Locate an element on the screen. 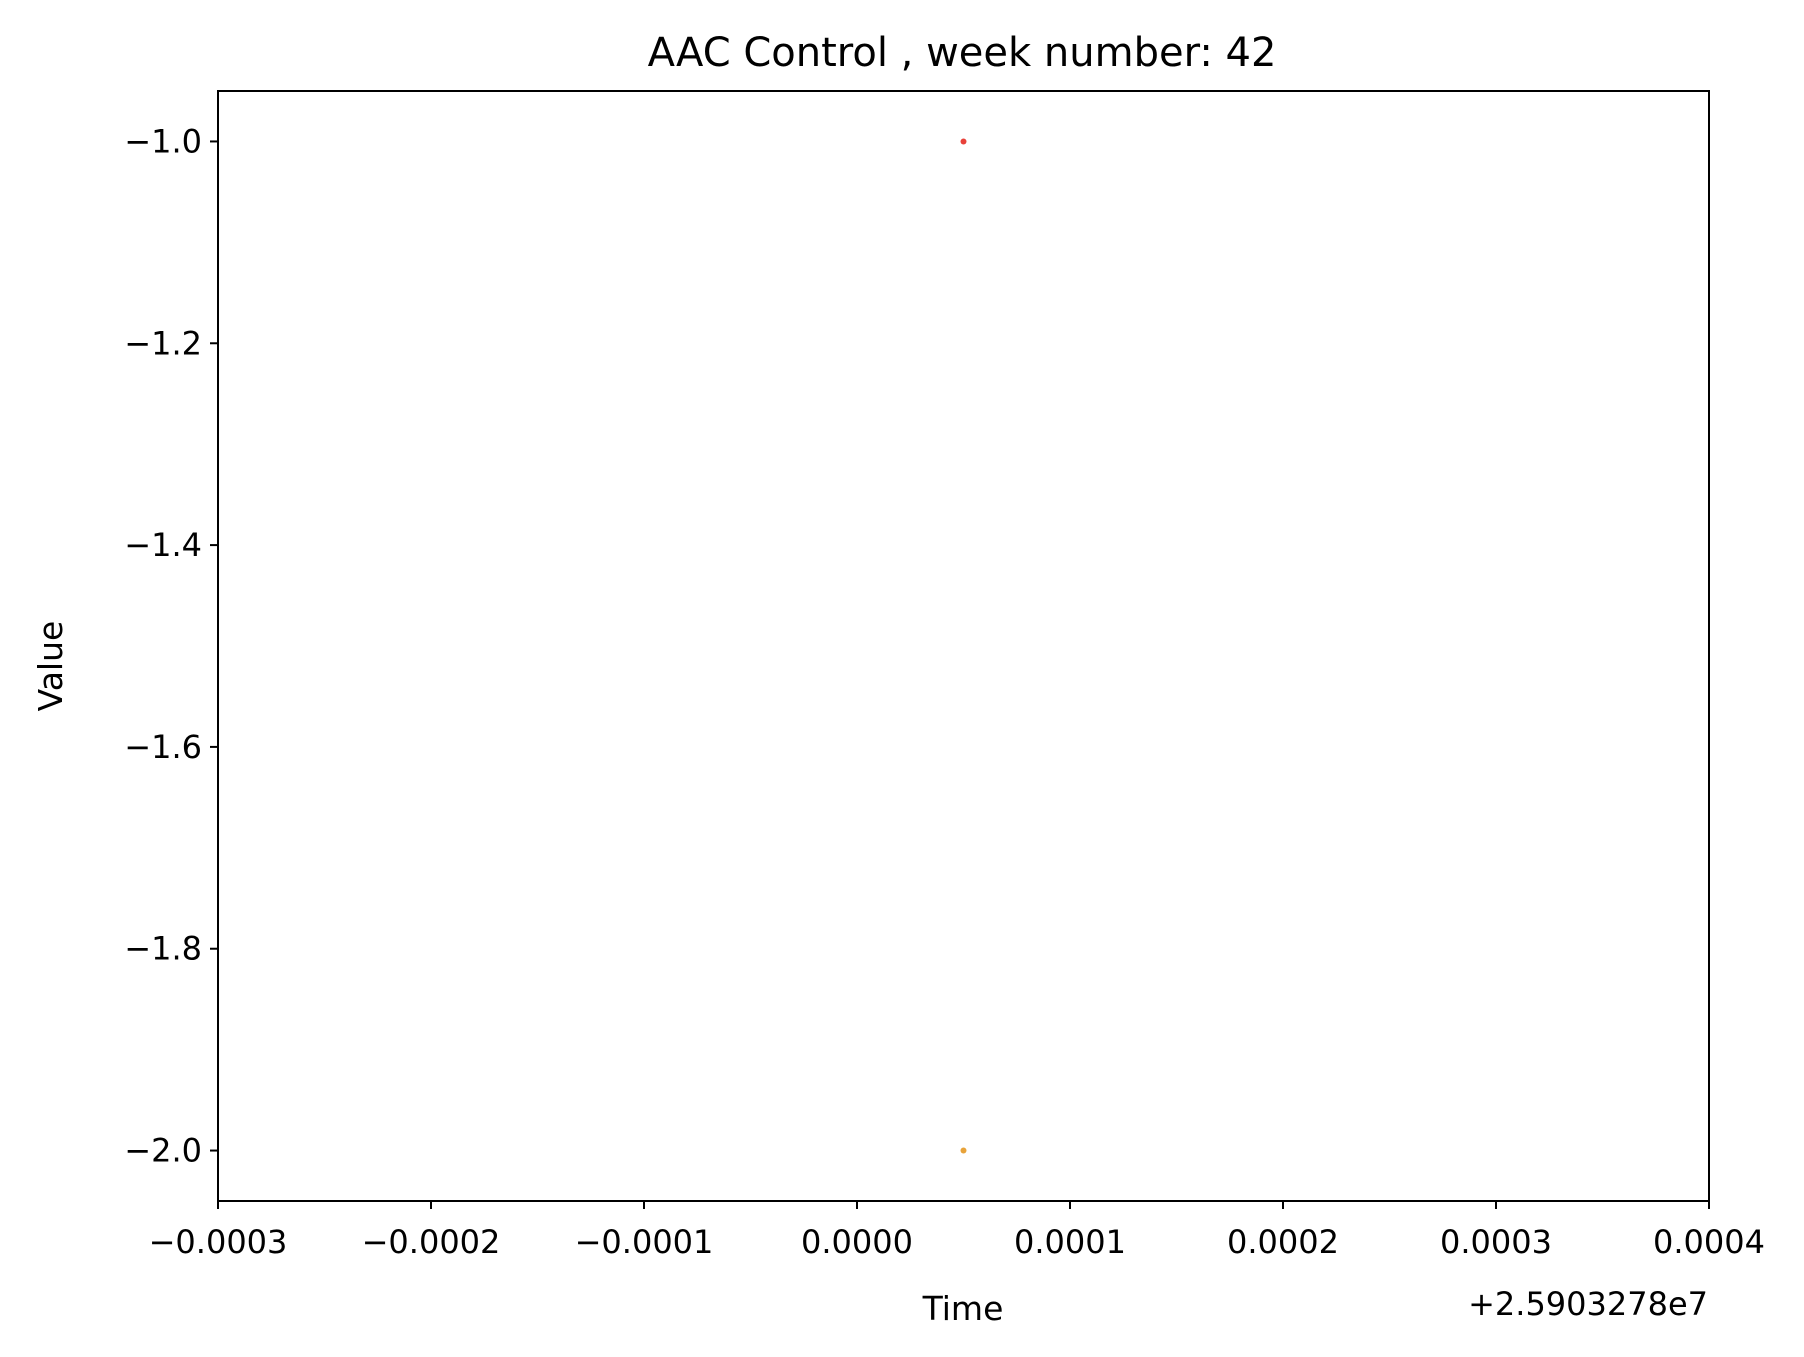 Image resolution: width=1804 pixels, height=1357 pixels. x-tick-label: 0.0003 is located at coordinates (1496, 1242).